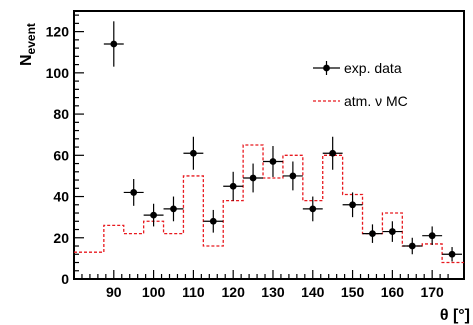  Describe the element at coordinates (376, 101) in the screenshot. I see `legend-mc-label: atm. ν MC` at that location.